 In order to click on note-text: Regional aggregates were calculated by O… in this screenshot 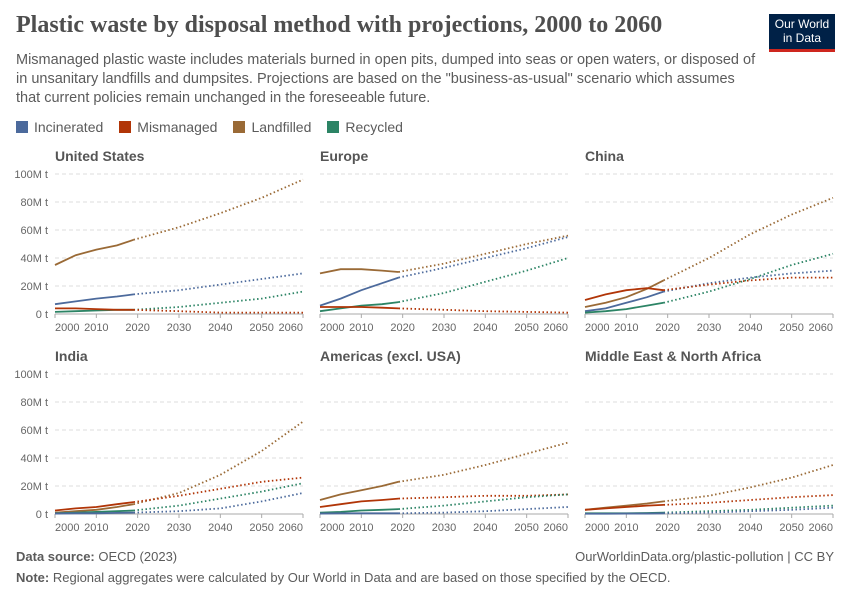, I will do `click(361, 577)`.